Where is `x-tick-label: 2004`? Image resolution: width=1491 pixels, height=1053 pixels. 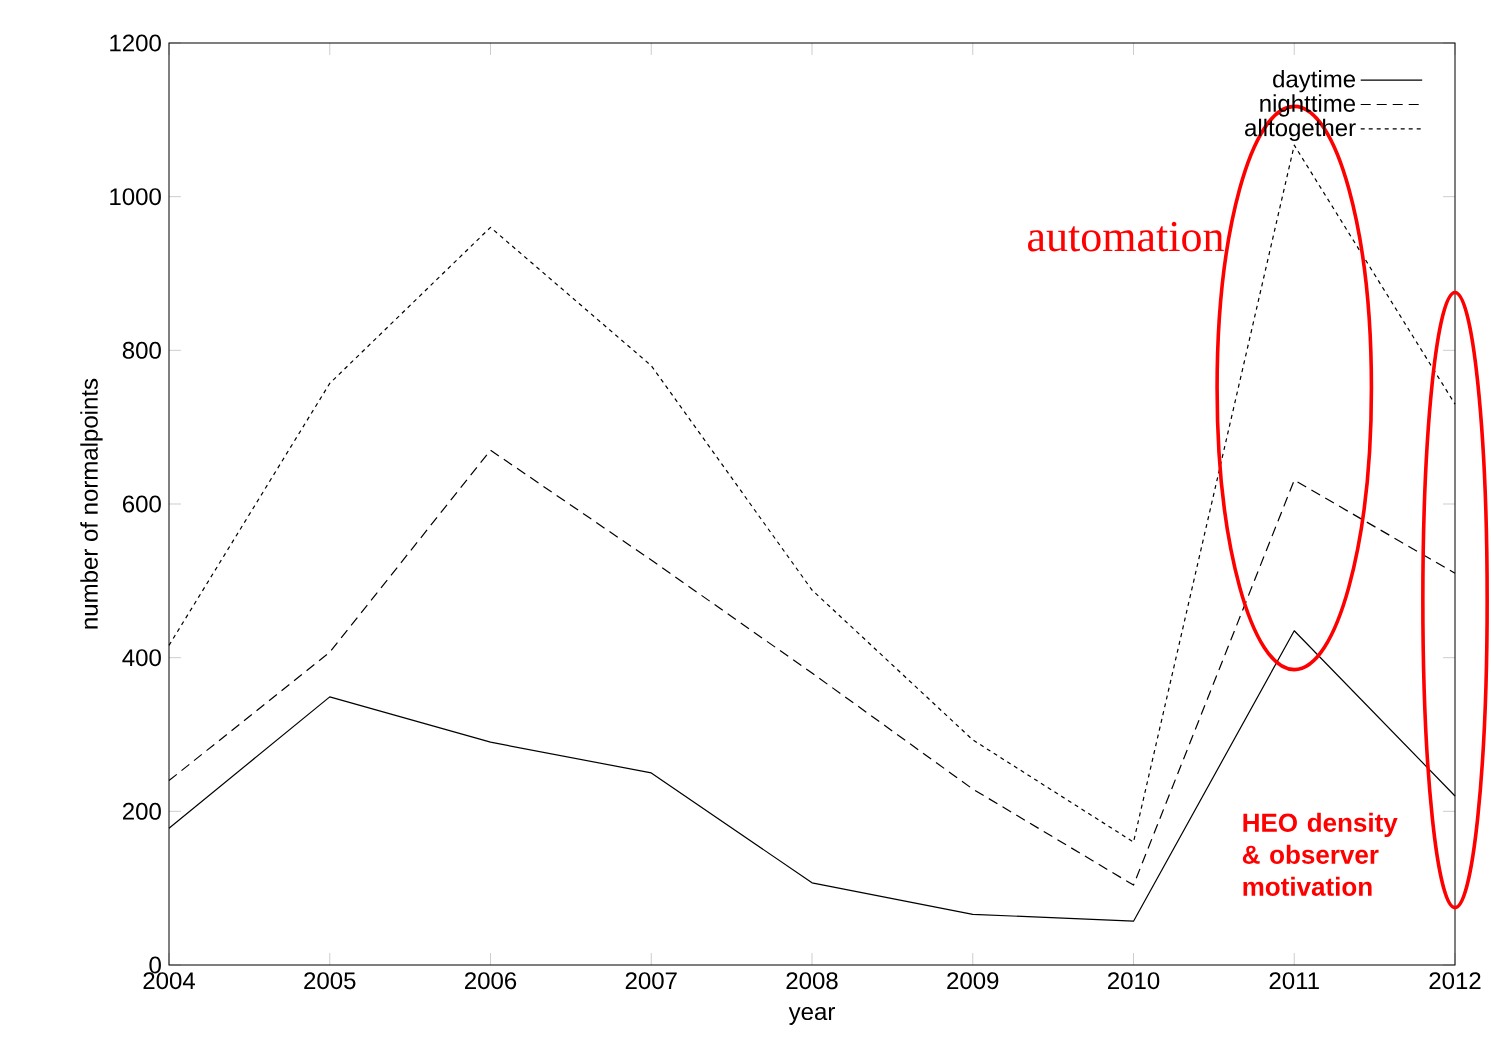 x-tick-label: 2004 is located at coordinates (169, 981).